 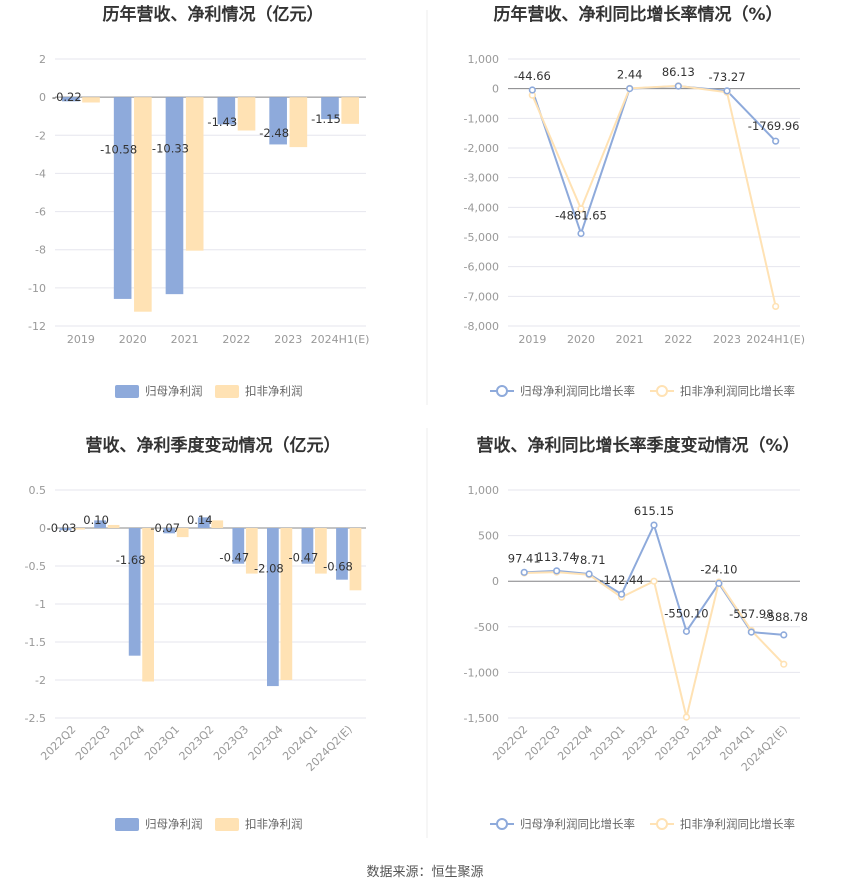 What do you see at coordinates (557, 557) in the screenshot?
I see `data-label: 113.74` at bounding box center [557, 557].